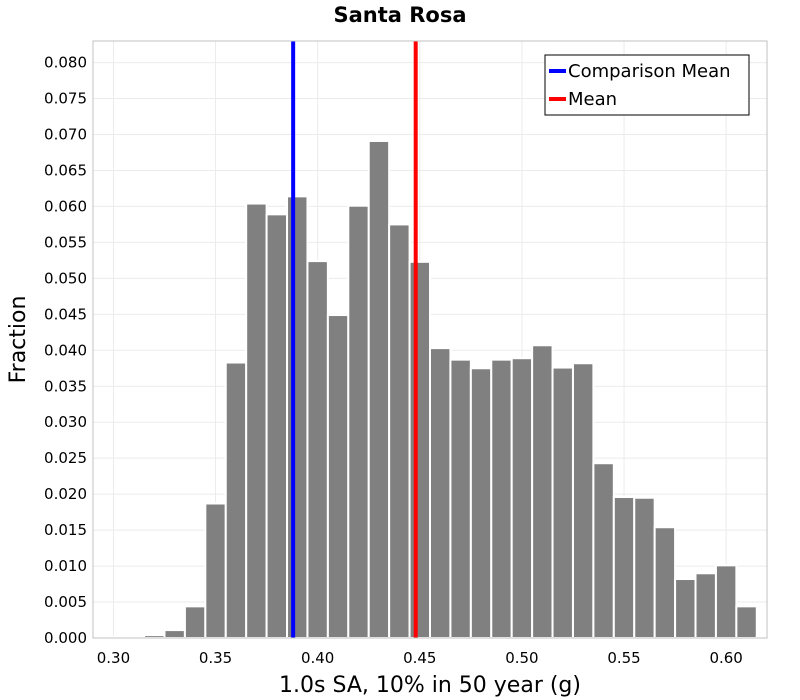 The image size is (800, 700). What do you see at coordinates (65, 170) in the screenshot?
I see `y-tick-label: 0.065` at bounding box center [65, 170].